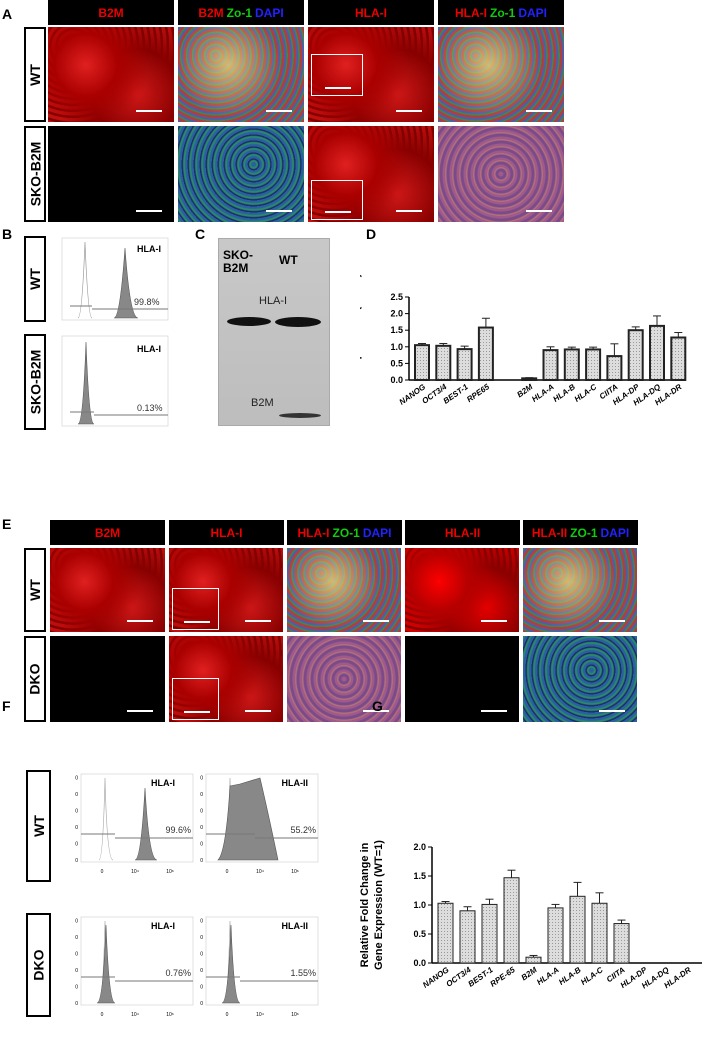 The width and height of the screenshot is (707, 1037). Describe the element at coordinates (478, 393) in the screenshot. I see `x-tick-label: RPE65` at that location.